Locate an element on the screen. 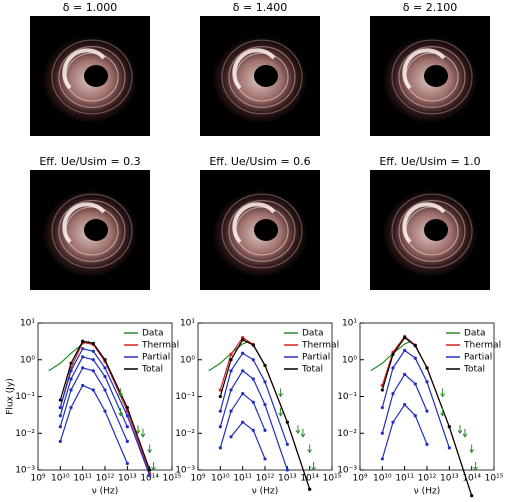 The height and width of the screenshot is (502, 520). y-tick-label: 10⁻² is located at coordinates (25, 434).